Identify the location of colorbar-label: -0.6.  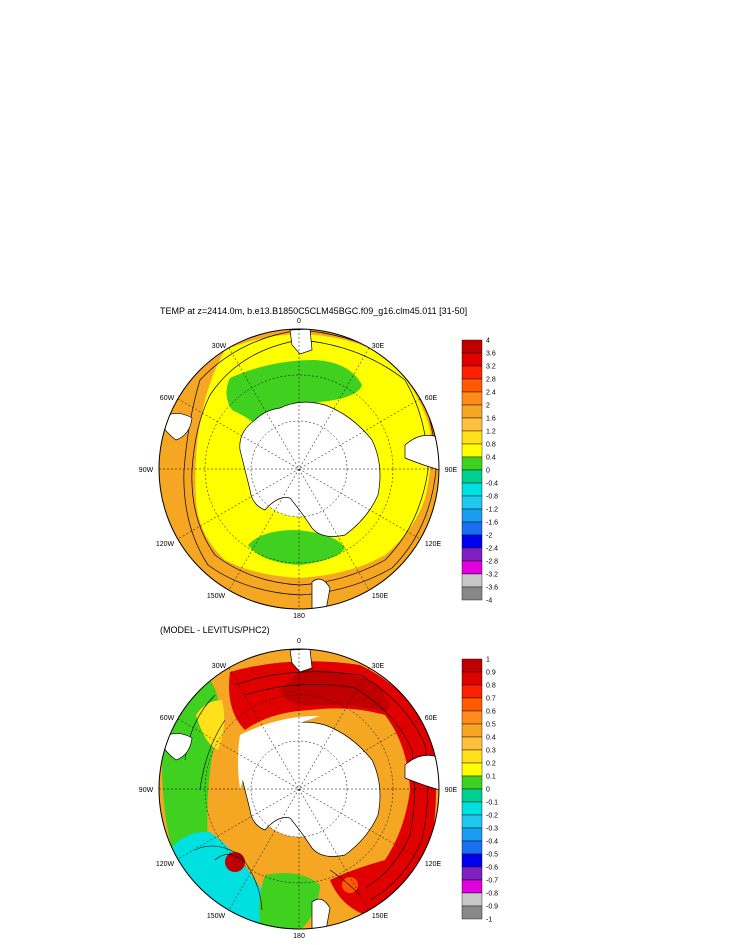
(492, 868).